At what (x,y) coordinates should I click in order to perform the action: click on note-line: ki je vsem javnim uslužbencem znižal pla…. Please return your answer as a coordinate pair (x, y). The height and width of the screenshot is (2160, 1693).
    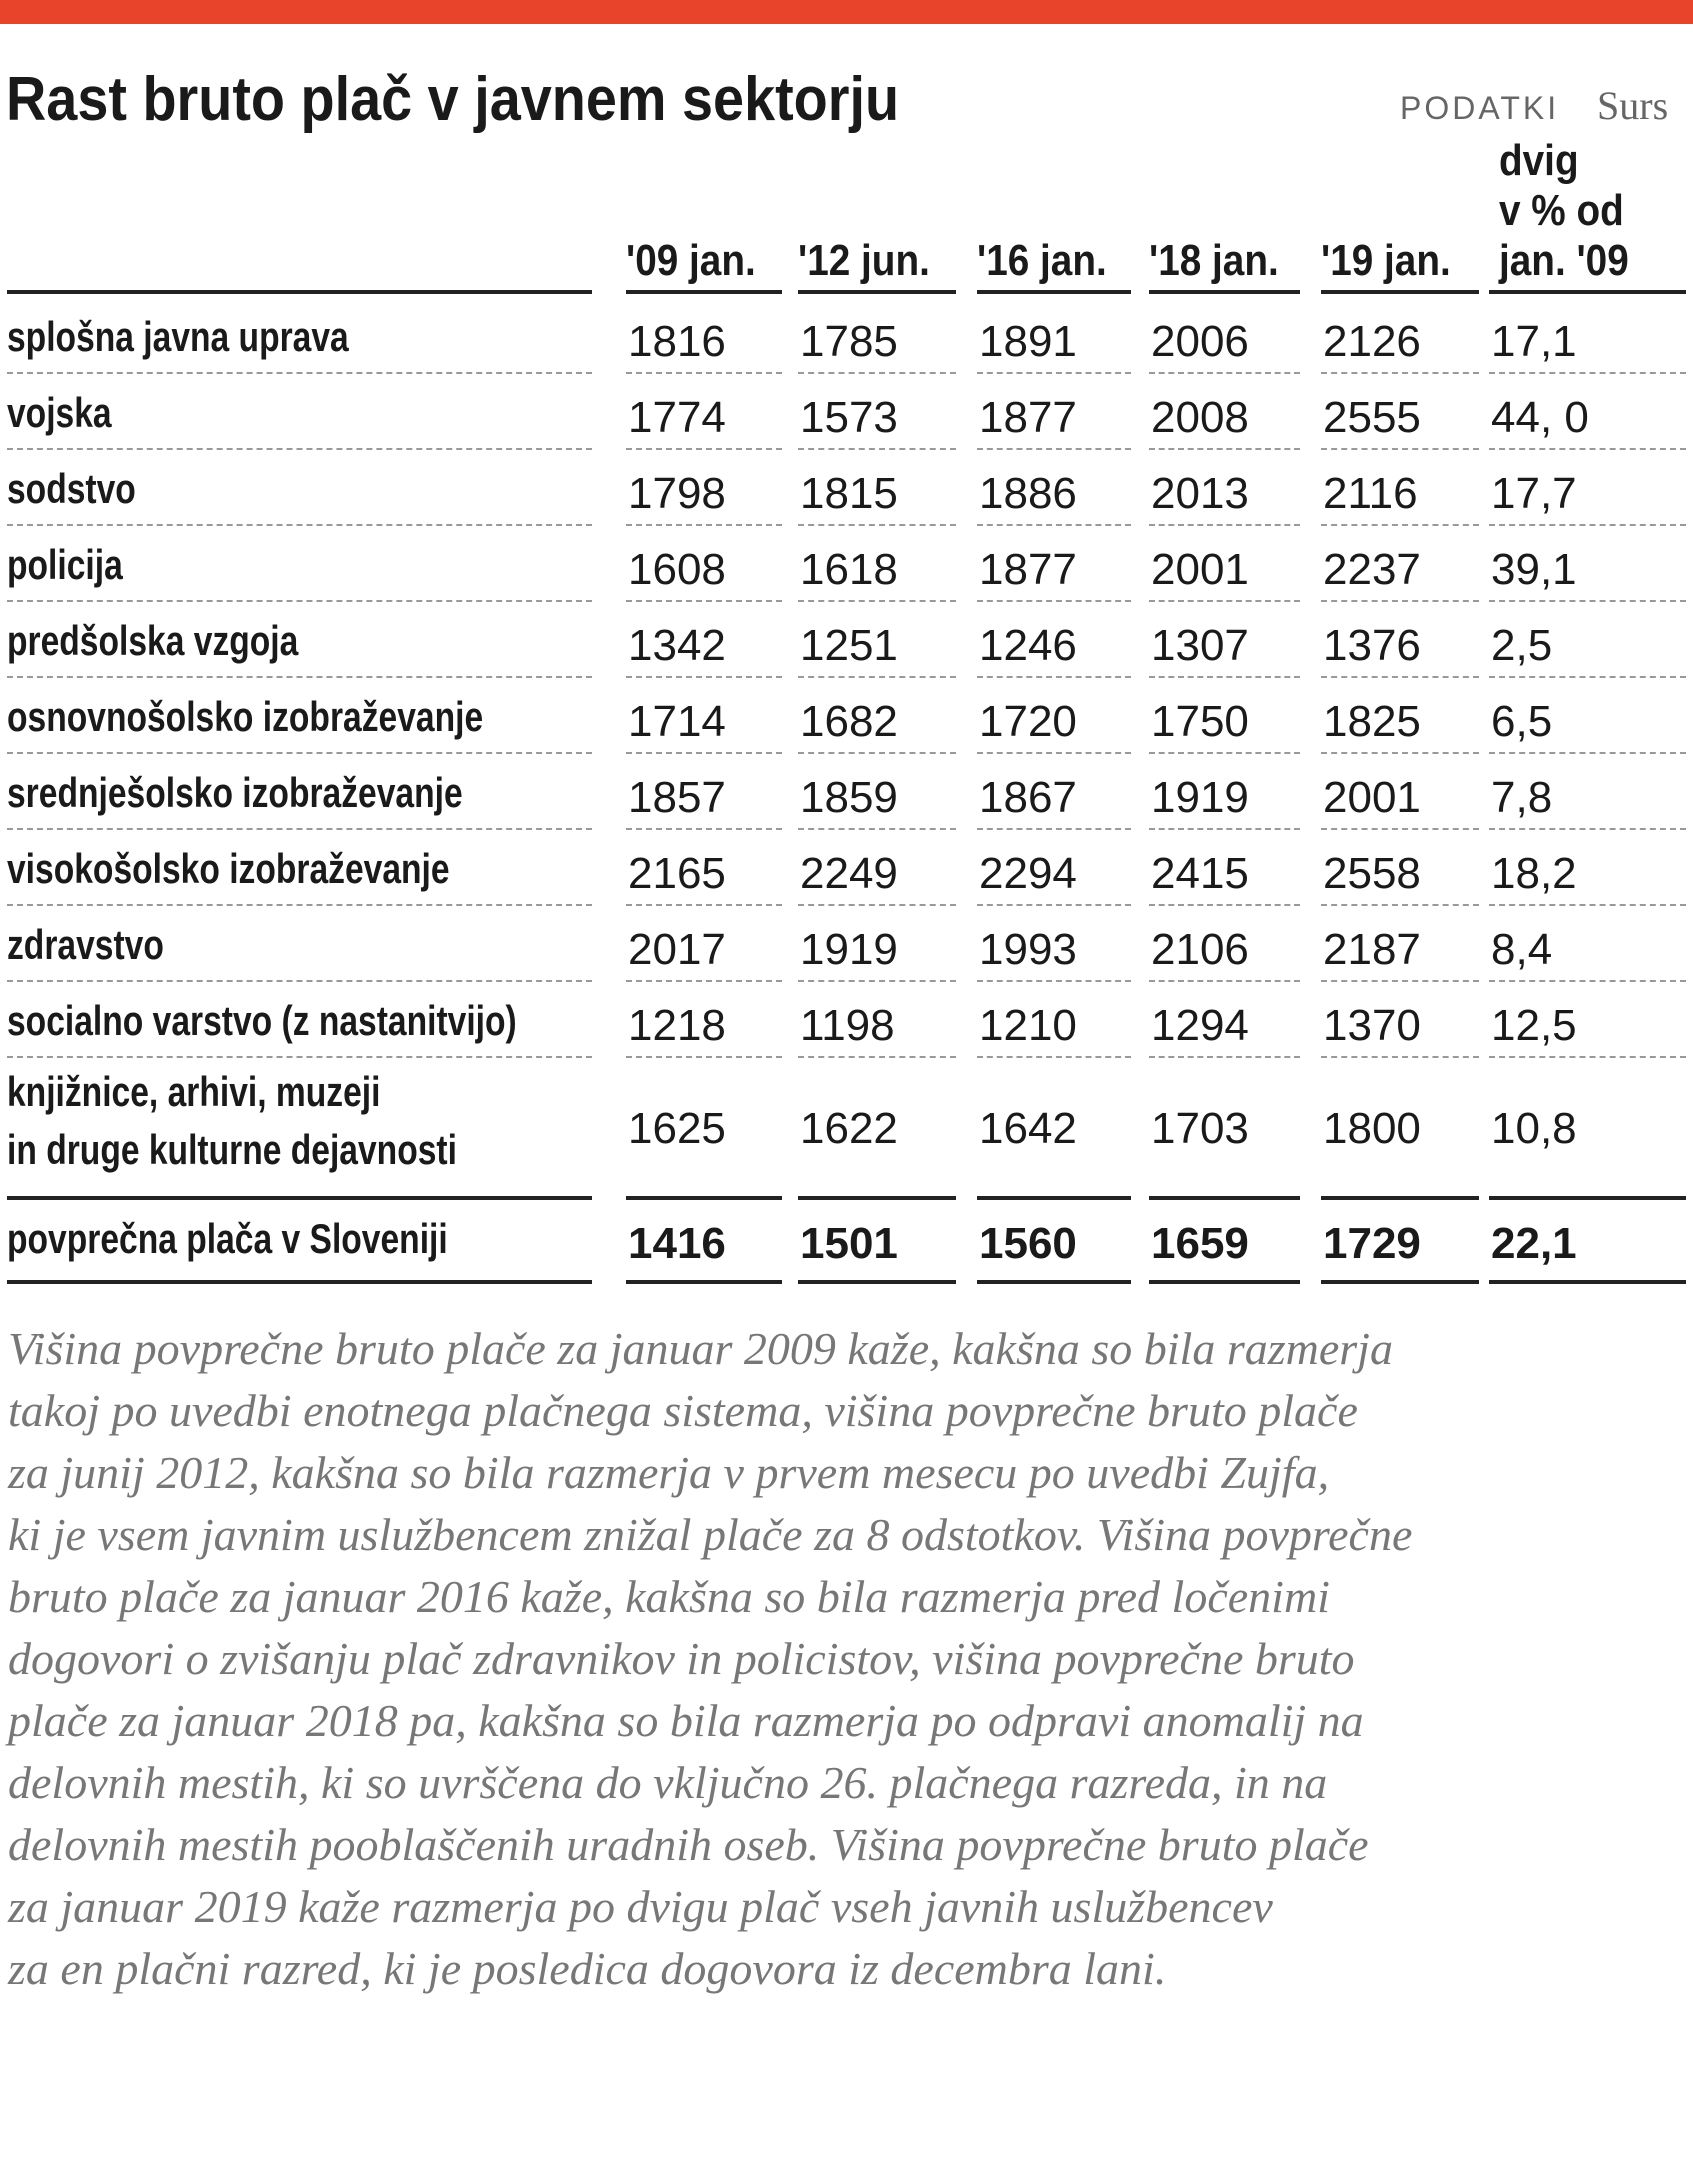
    Looking at the image, I should click on (710, 1534).